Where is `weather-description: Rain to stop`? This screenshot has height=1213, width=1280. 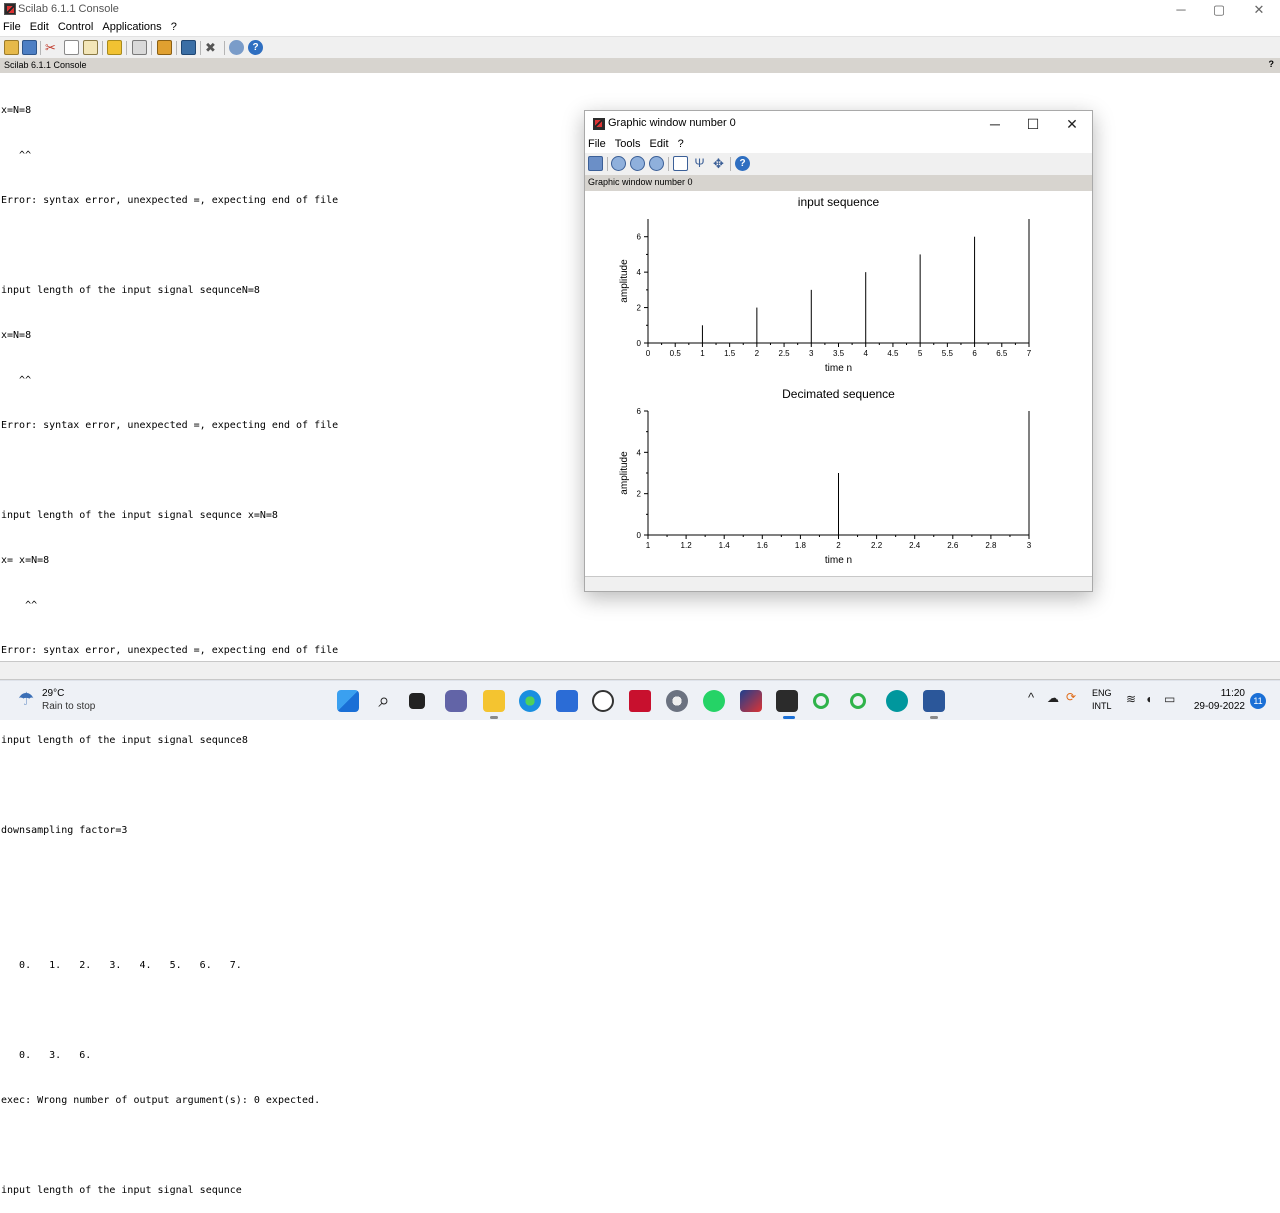 weather-description: Rain to stop is located at coordinates (69, 706).